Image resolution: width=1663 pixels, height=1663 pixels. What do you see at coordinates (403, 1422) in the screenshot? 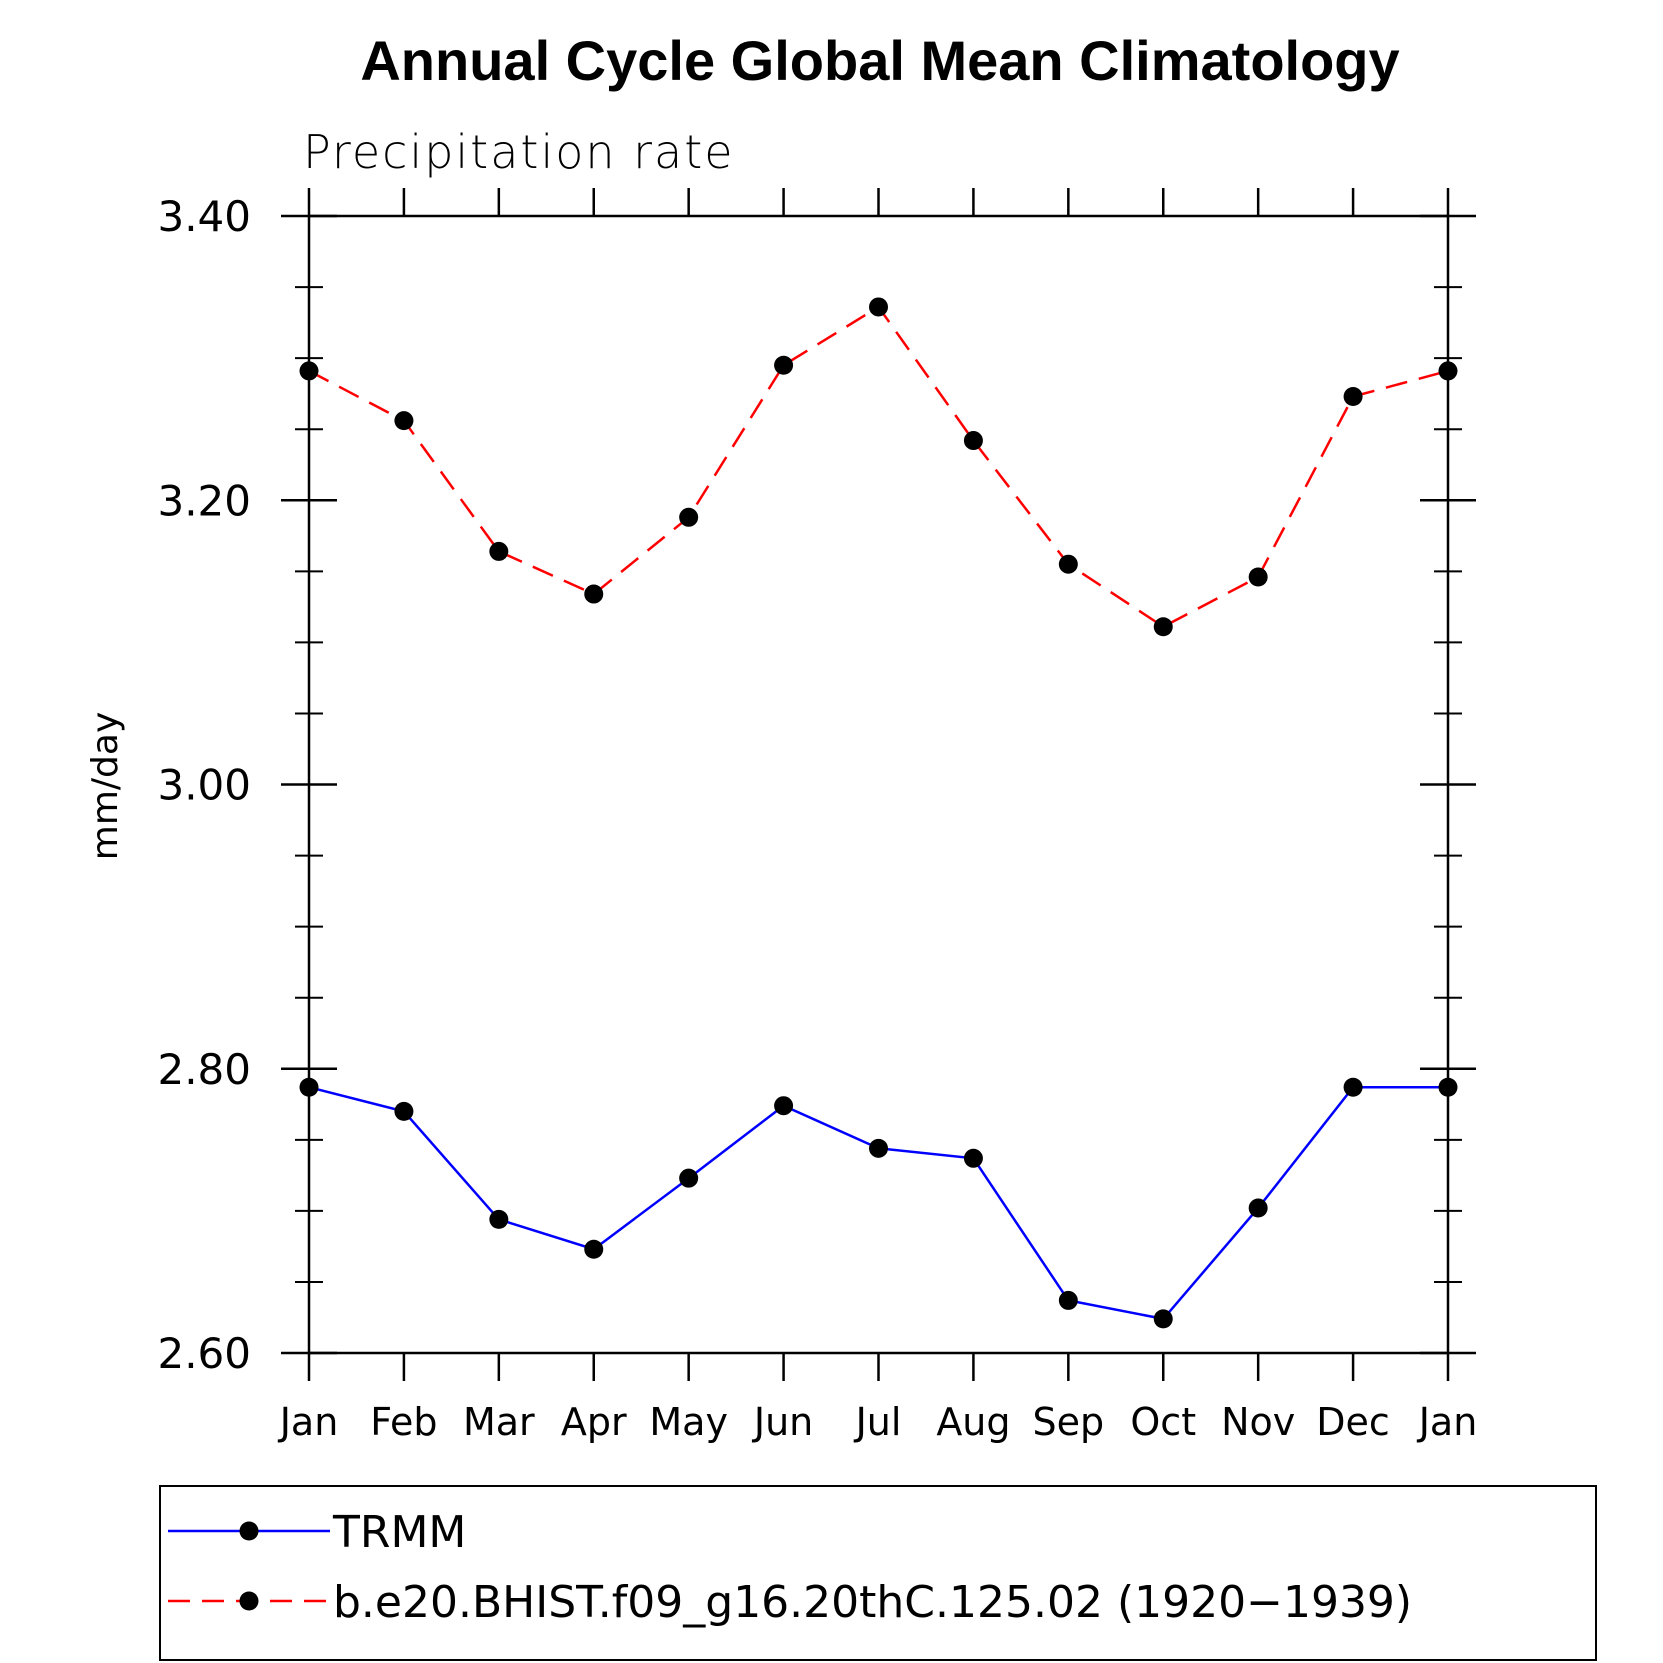
I see `x-tick-label: Feb` at bounding box center [403, 1422].